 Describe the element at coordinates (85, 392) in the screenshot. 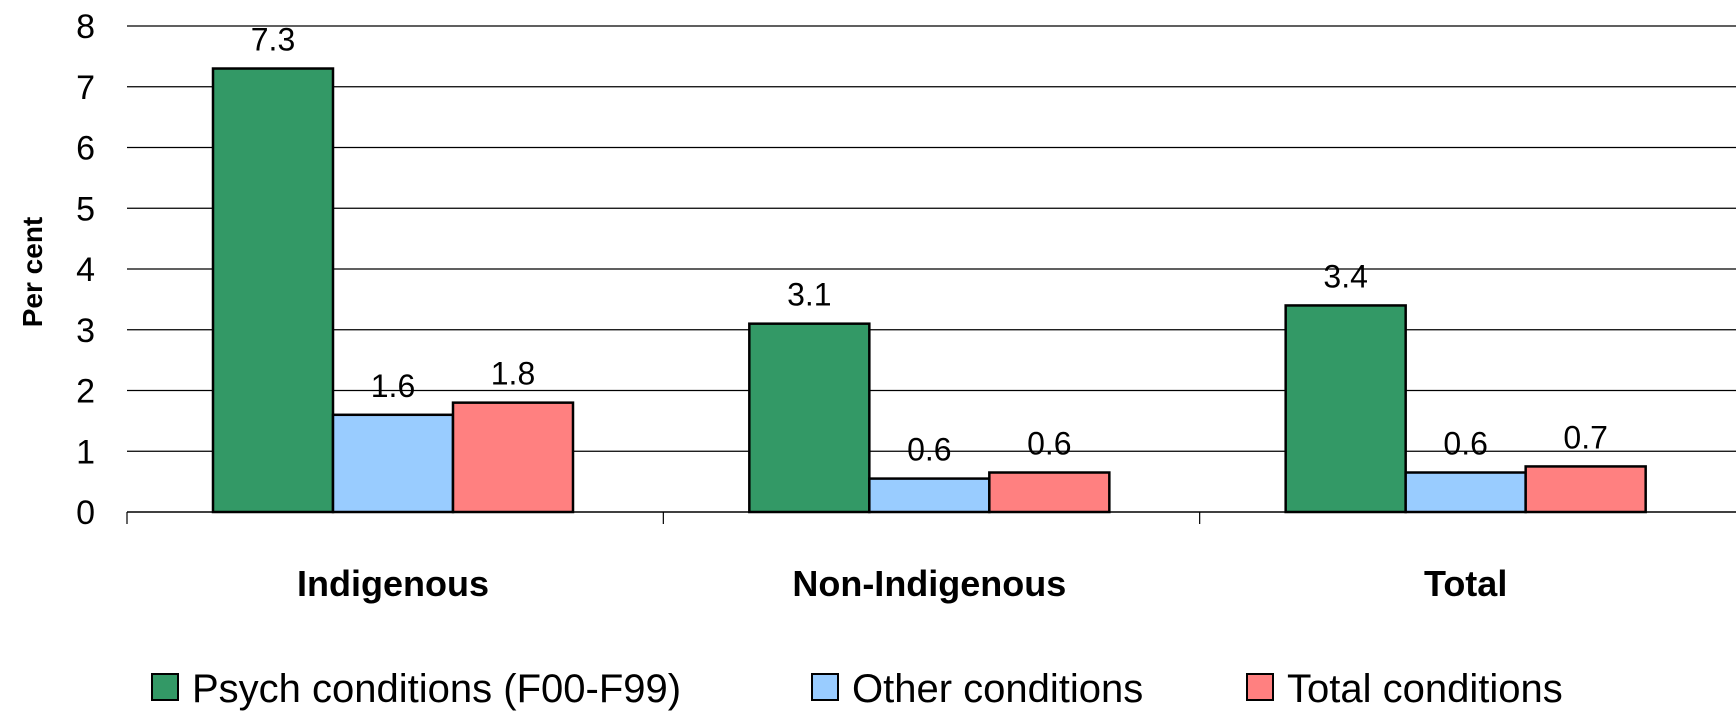

I see `y-tick-label: 2` at that location.